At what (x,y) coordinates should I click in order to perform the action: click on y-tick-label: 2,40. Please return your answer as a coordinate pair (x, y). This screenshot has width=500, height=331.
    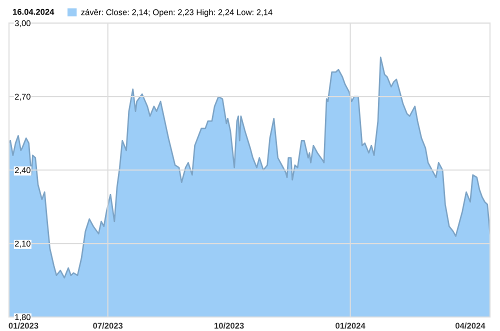
    Looking at the image, I should click on (22, 170).